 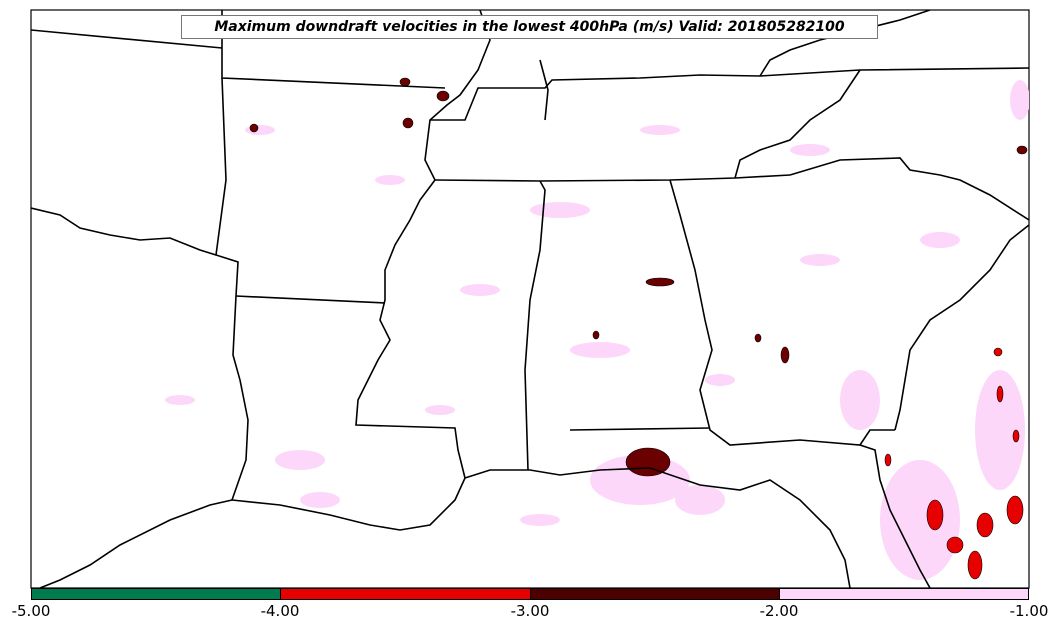 What do you see at coordinates (954, 463) in the screenshot?
I see `red-downdraft-cores` at bounding box center [954, 463].